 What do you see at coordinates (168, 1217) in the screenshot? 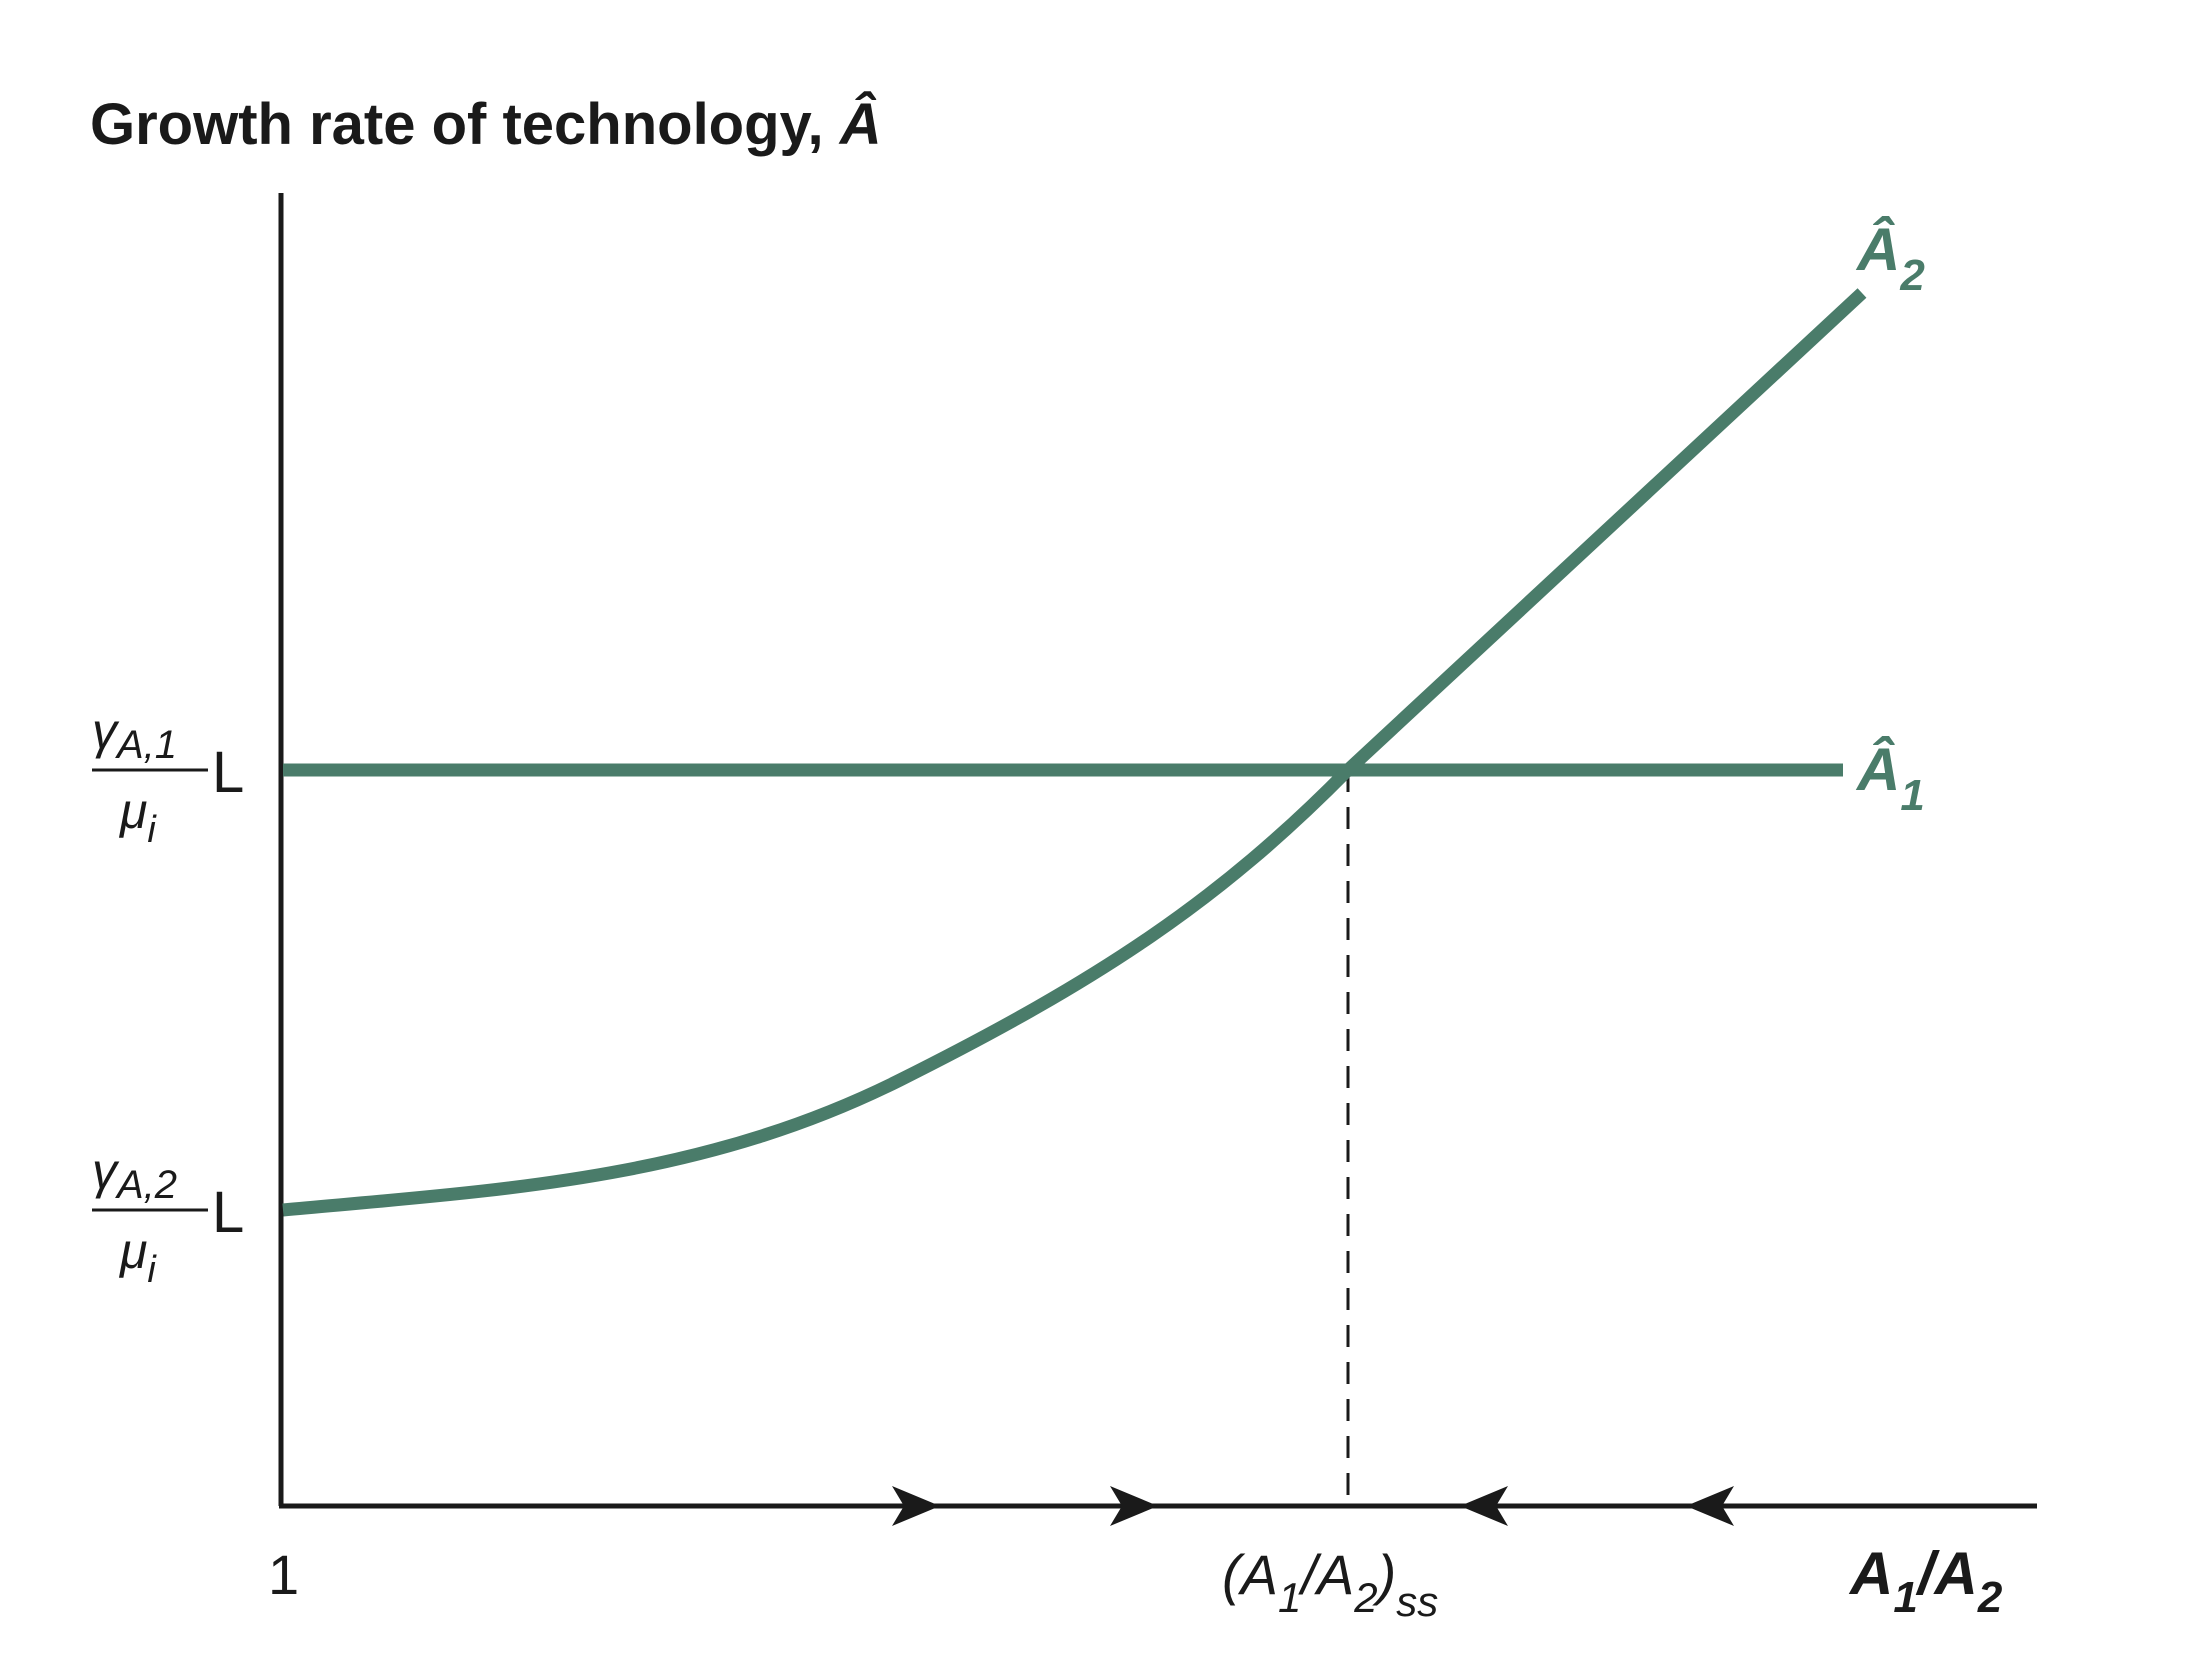
I see `y-tick-label-gamma-A2: γA,2 μi L` at bounding box center [168, 1217].